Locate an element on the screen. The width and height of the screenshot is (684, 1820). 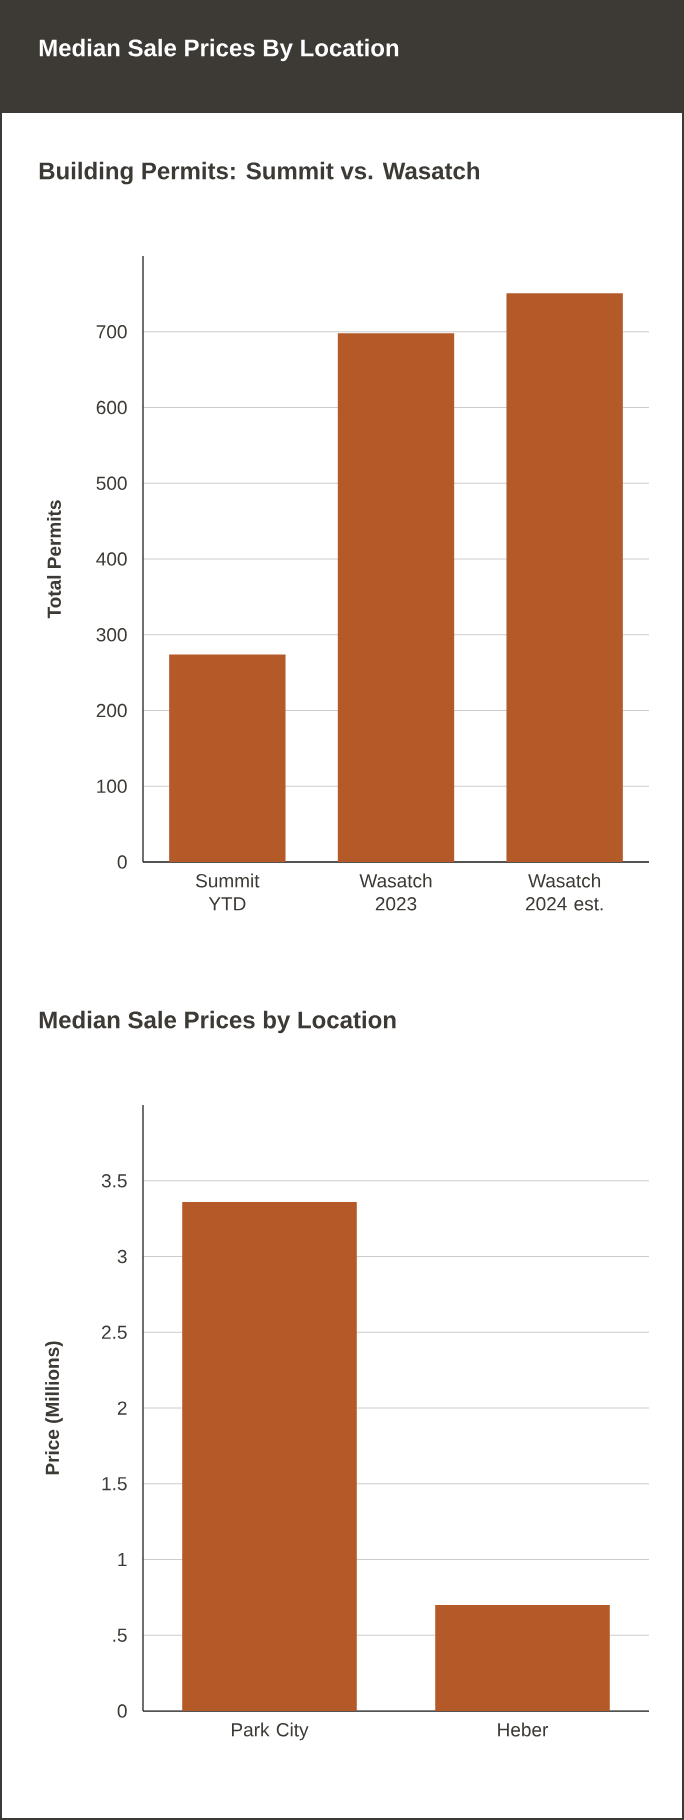
y-tick-label: 1 is located at coordinates (122, 1559).